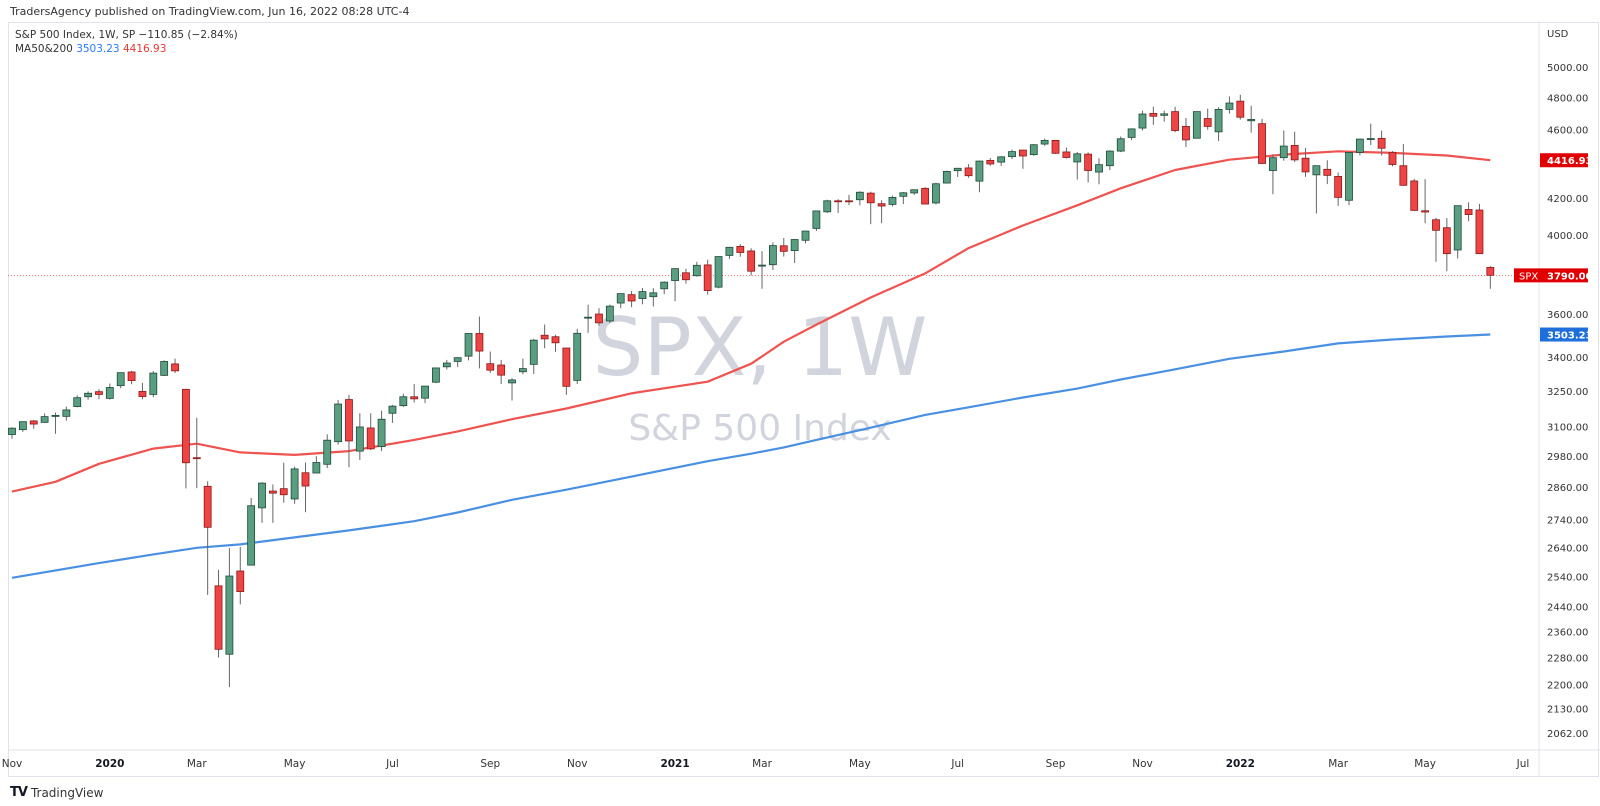 Image resolution: width=1600 pixels, height=806 pixels. I want to click on price-tick-label: 2860.00, so click(1567, 488).